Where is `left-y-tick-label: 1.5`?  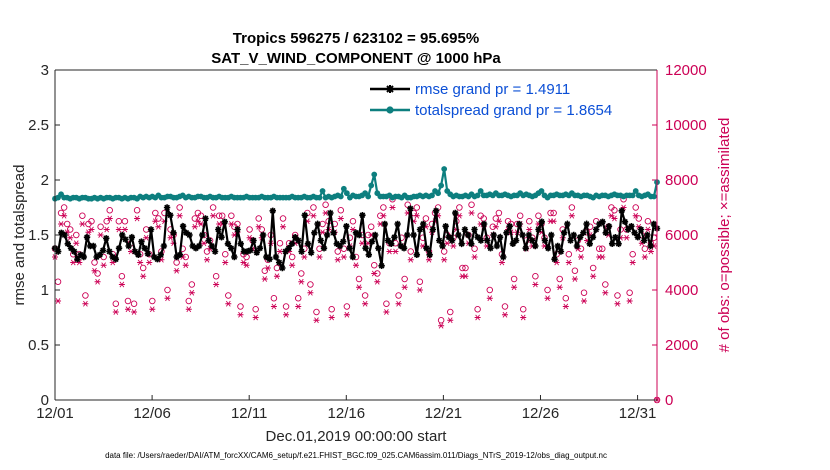
left-y-tick-label: 1.5 is located at coordinates (38, 235).